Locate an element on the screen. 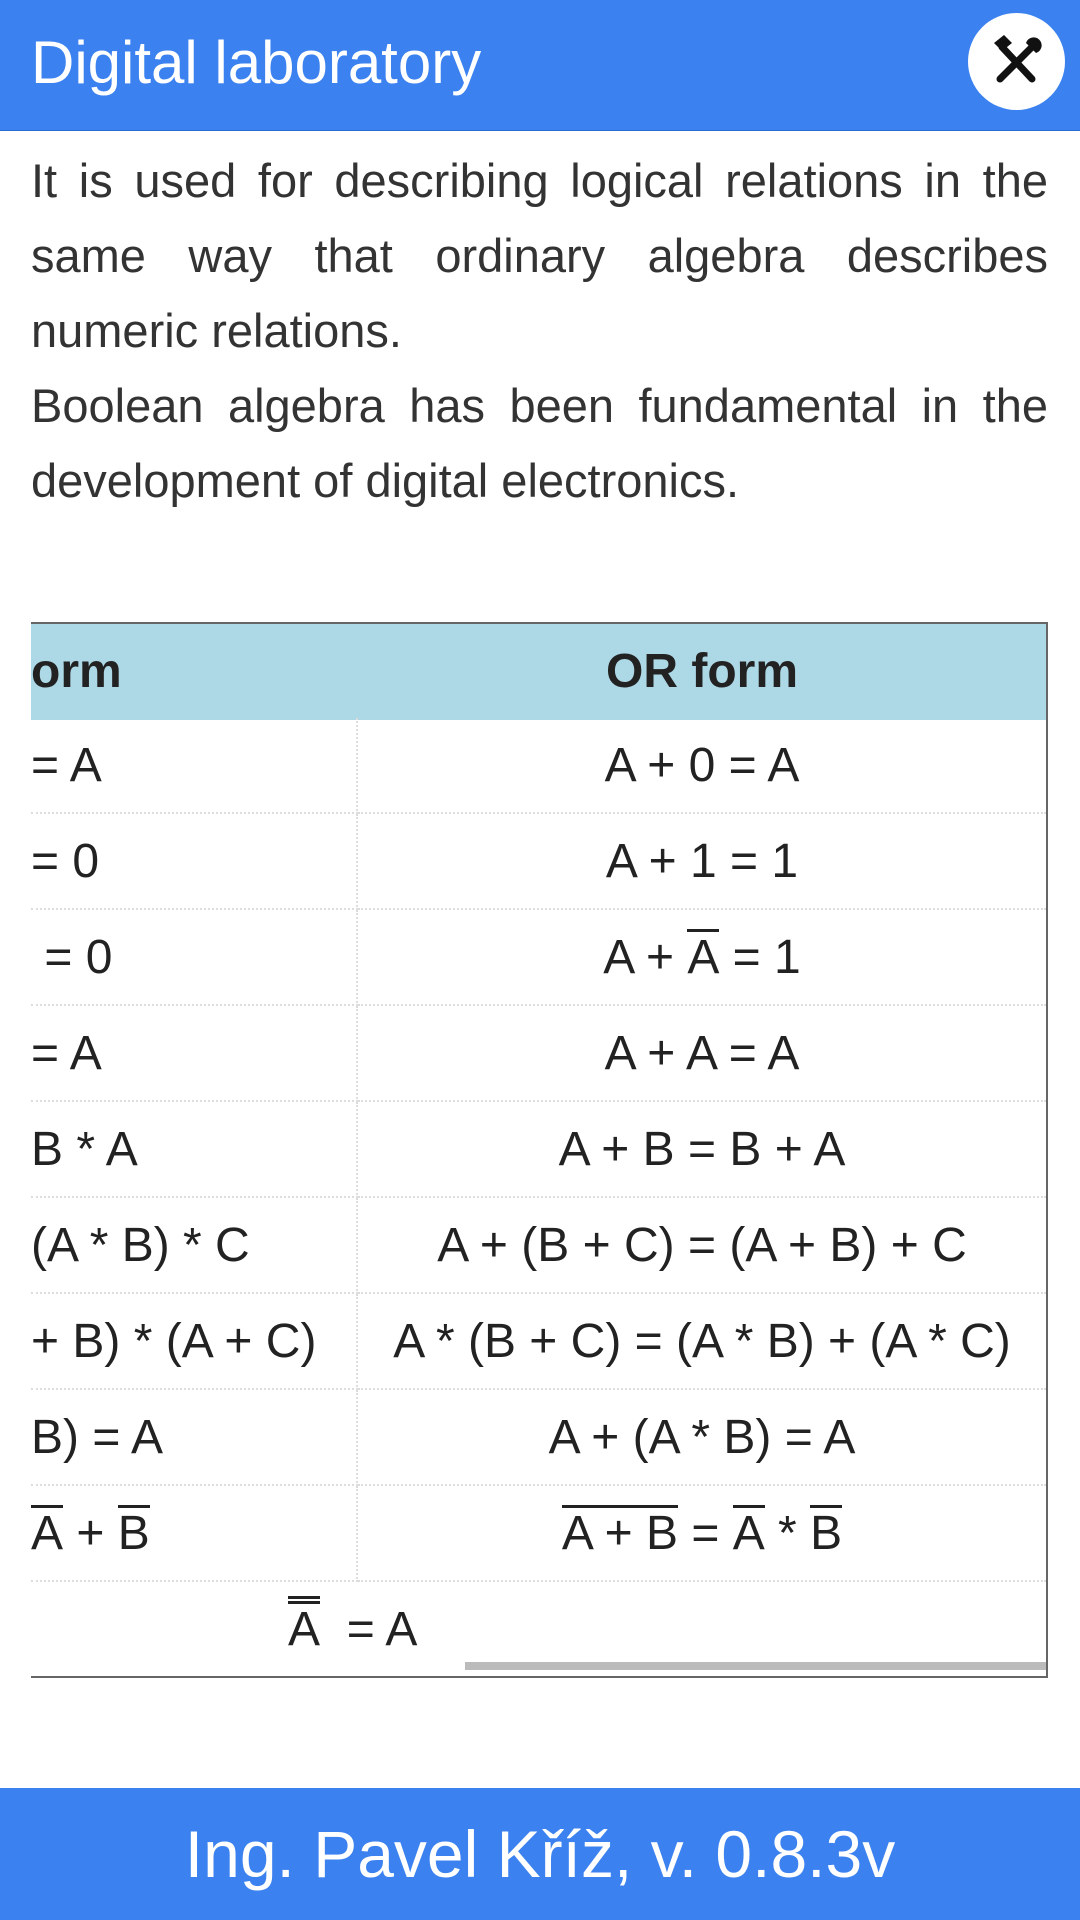 Image resolution: width=1080 pixels, height=1920 pixels. table-row: = A A + 0 = A is located at coordinates (538, 766).